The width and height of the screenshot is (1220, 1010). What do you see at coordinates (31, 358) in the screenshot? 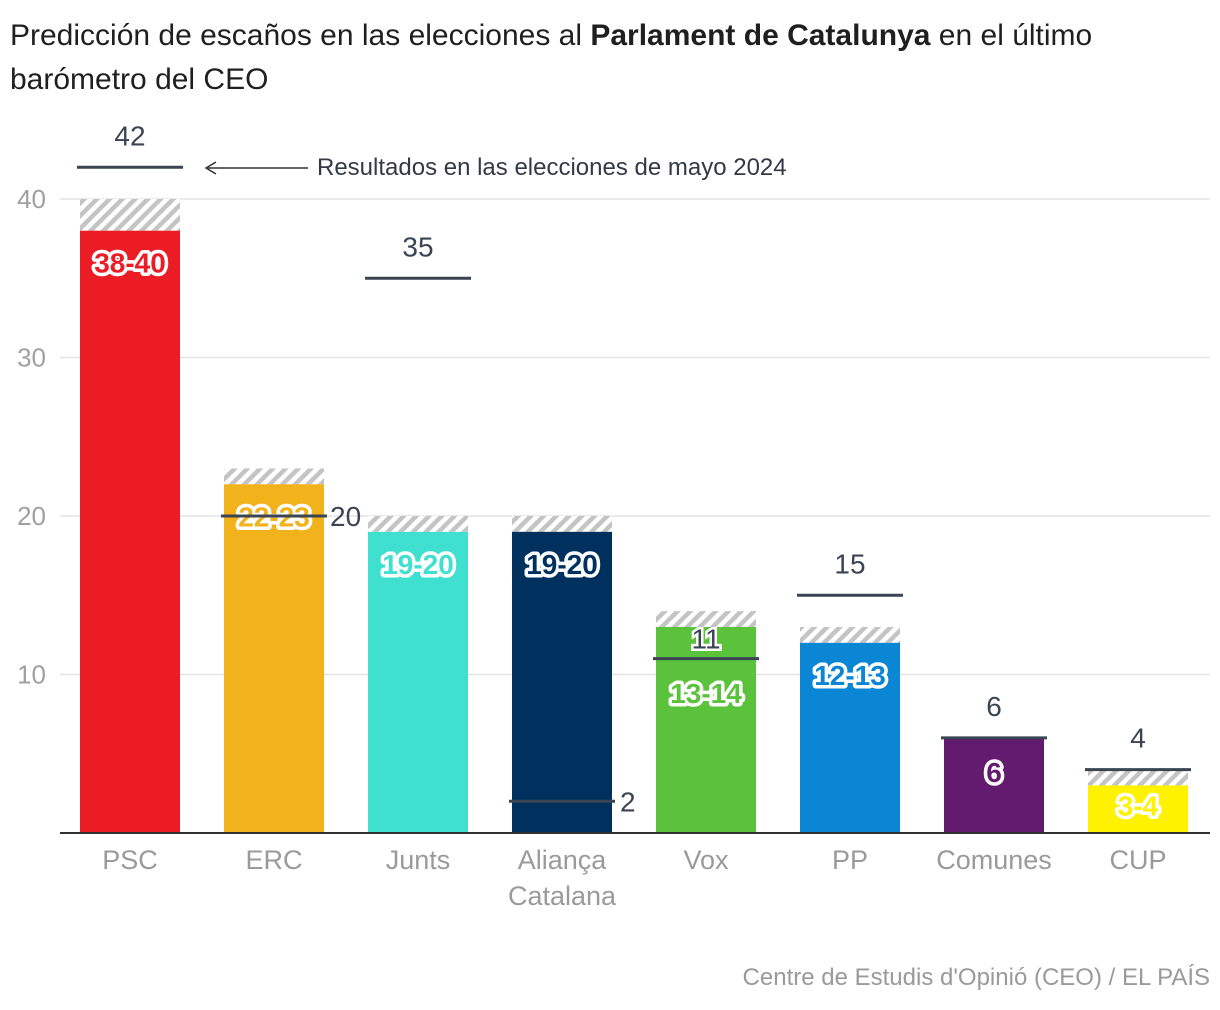
I see `y-tick-label: 30` at bounding box center [31, 358].